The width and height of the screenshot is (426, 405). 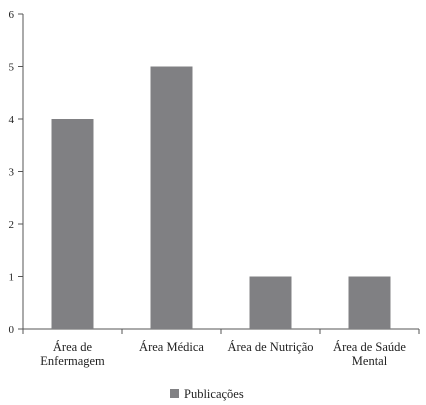 What do you see at coordinates (214, 394) in the screenshot?
I see `legend-label: Publicações` at bounding box center [214, 394].